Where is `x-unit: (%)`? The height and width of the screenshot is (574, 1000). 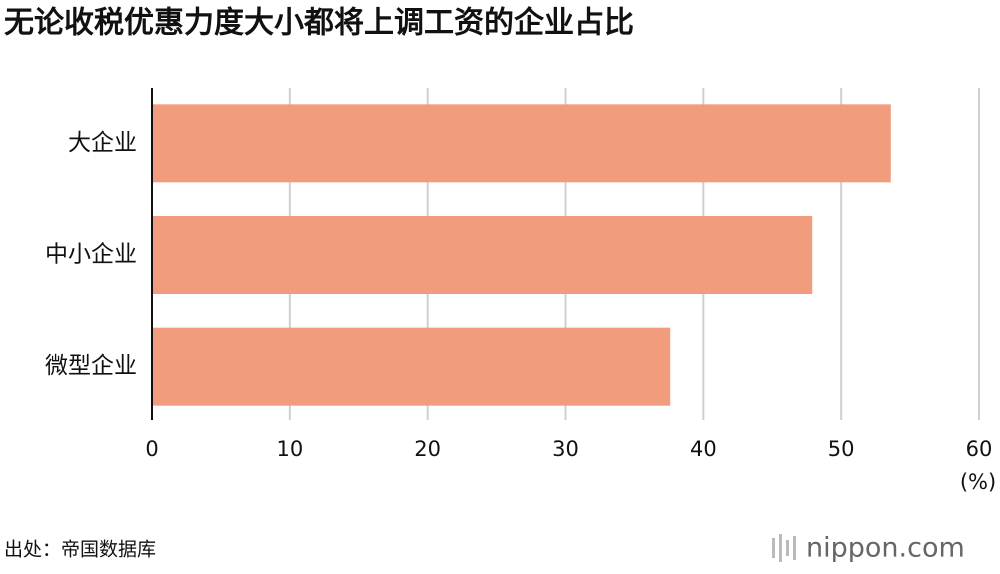
x-unit: (%) is located at coordinates (978, 482).